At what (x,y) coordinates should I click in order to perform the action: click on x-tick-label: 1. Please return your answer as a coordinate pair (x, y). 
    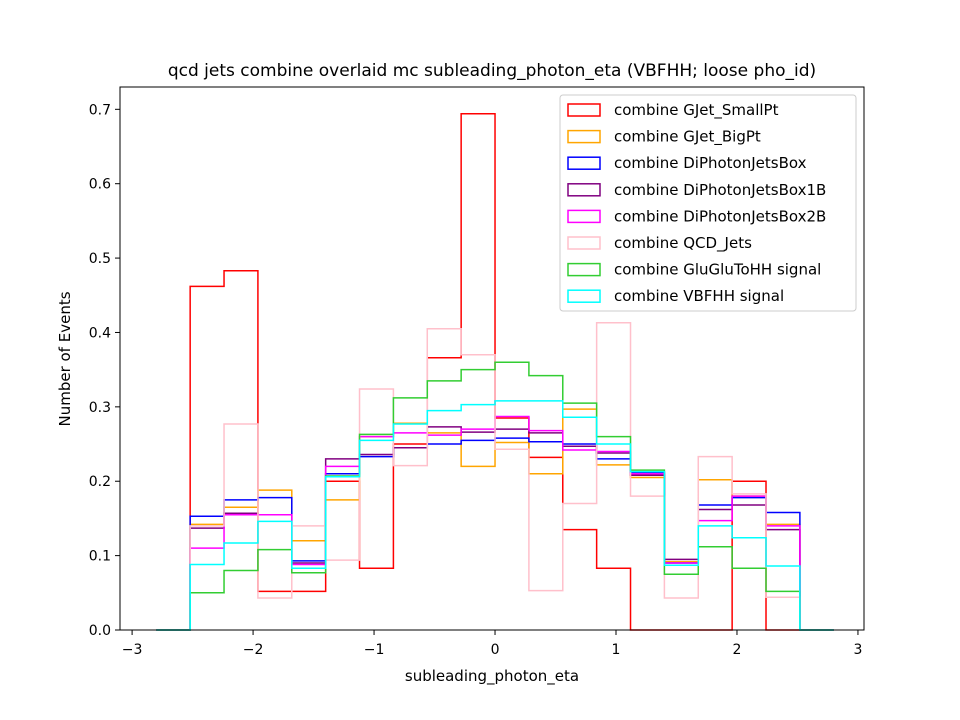
    Looking at the image, I should click on (616, 650).